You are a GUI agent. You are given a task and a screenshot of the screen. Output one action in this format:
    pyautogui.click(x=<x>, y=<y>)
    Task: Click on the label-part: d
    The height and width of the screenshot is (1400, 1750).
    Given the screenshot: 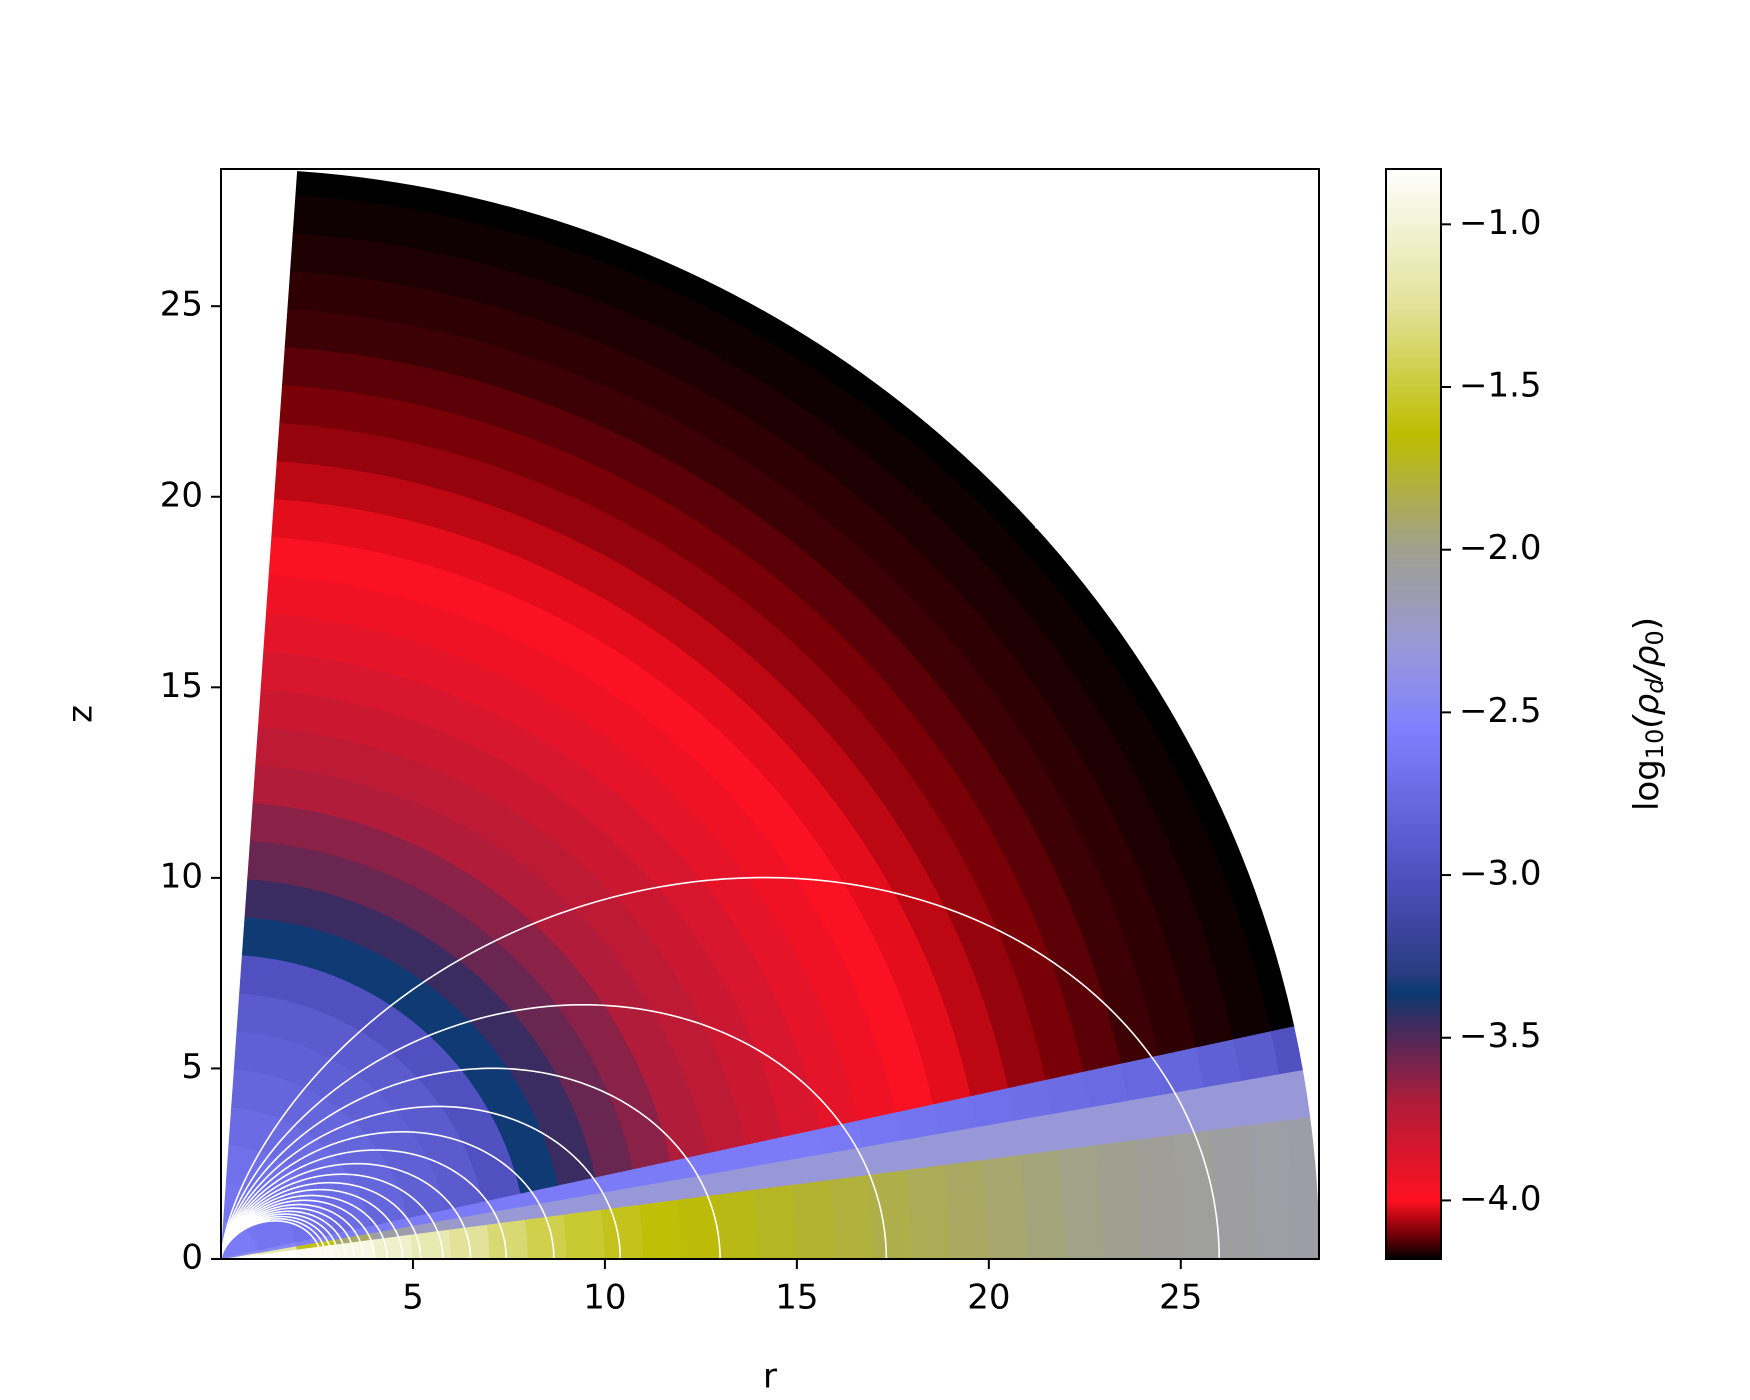 What is the action you would take?
    pyautogui.click(x=1655, y=686)
    